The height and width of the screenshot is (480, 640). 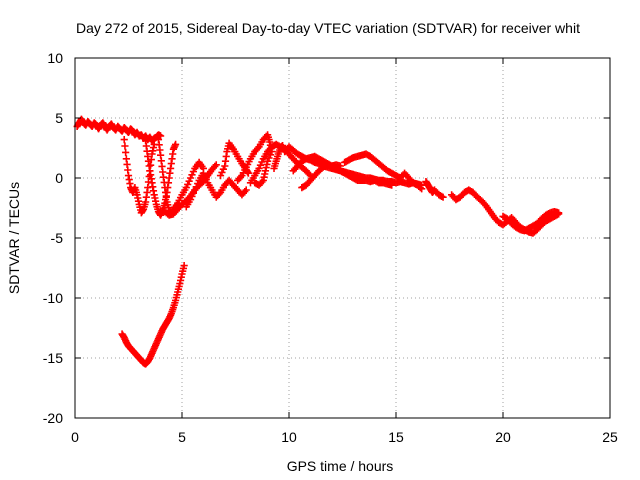 What do you see at coordinates (610, 437) in the screenshot?
I see `x-tick-label: 25` at bounding box center [610, 437].